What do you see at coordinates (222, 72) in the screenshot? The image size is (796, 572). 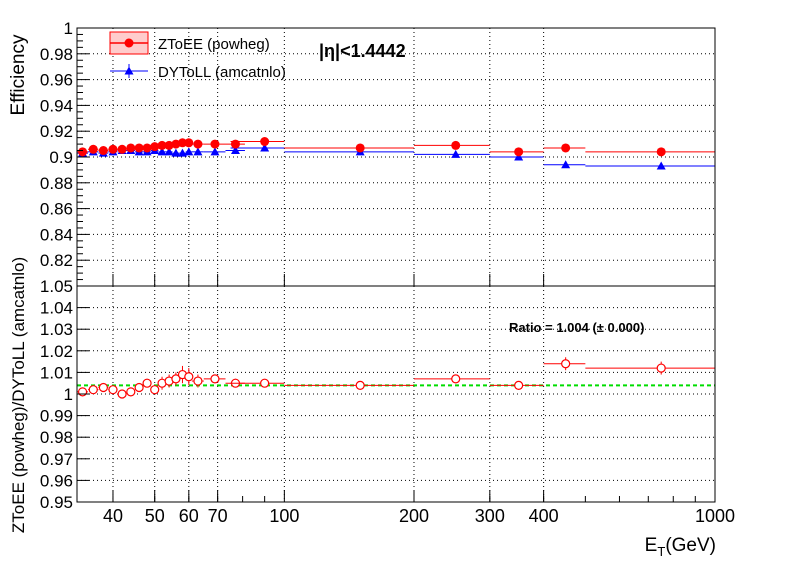 I see `legend-dytoll-label: DYToLL (amcatnlo)` at bounding box center [222, 72].